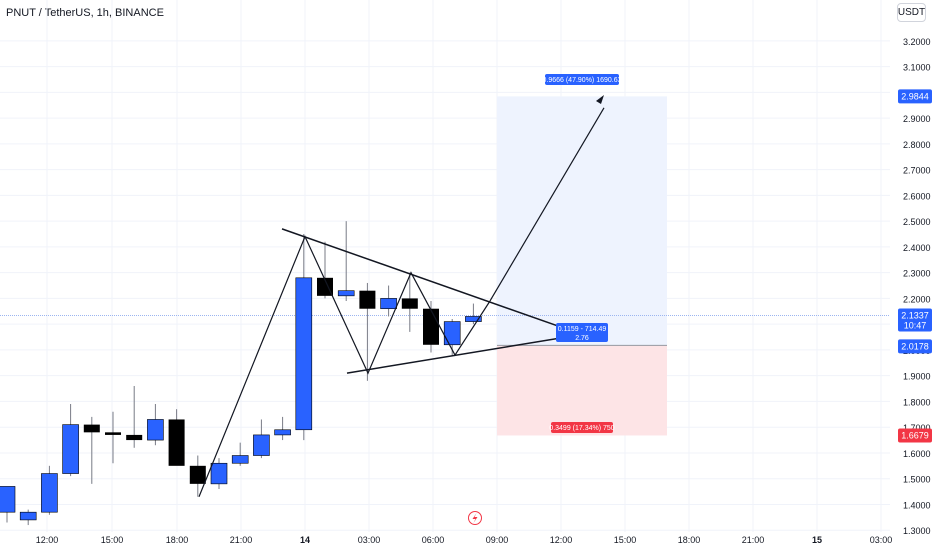  What do you see at coordinates (917, 402) in the screenshot?
I see `y-tick-label: 1.8000` at bounding box center [917, 402].